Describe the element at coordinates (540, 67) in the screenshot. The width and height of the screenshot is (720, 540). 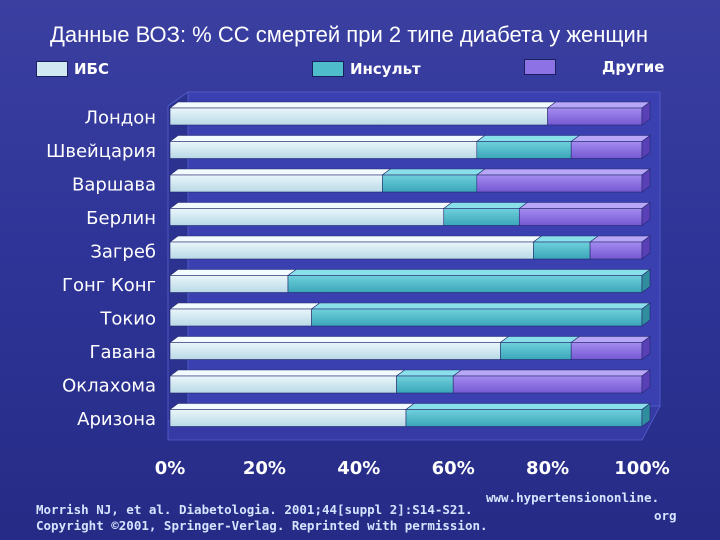
I see `legend-swatch-other` at that location.